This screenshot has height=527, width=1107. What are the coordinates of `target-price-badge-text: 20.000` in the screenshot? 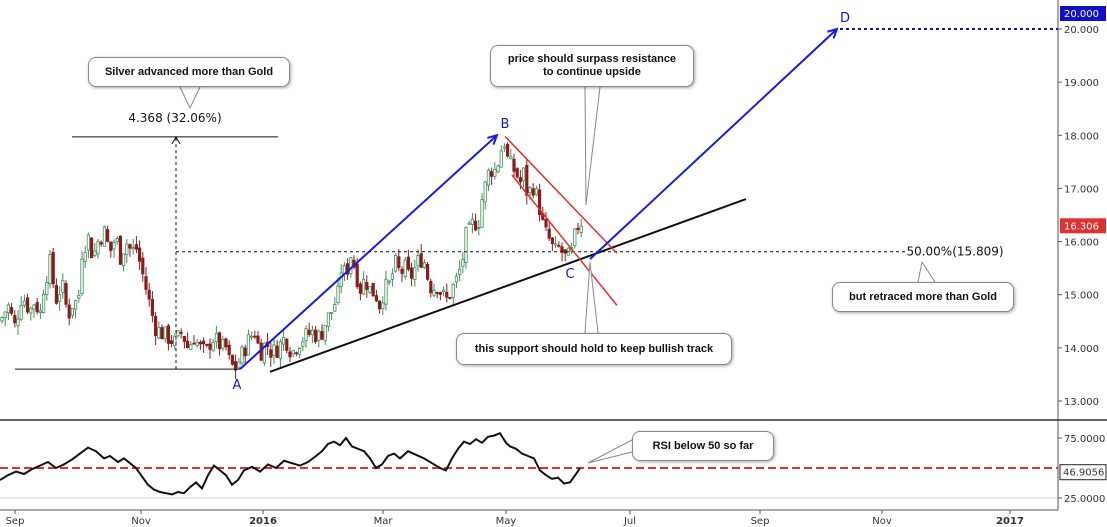 It's located at (1081, 14).